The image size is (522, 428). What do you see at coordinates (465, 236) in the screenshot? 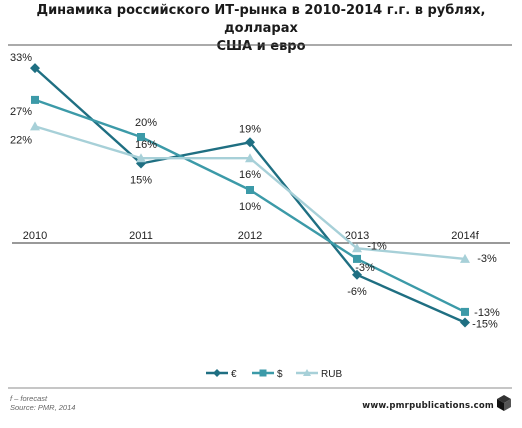
I see `x-tick-label: 2014f` at bounding box center [465, 236].